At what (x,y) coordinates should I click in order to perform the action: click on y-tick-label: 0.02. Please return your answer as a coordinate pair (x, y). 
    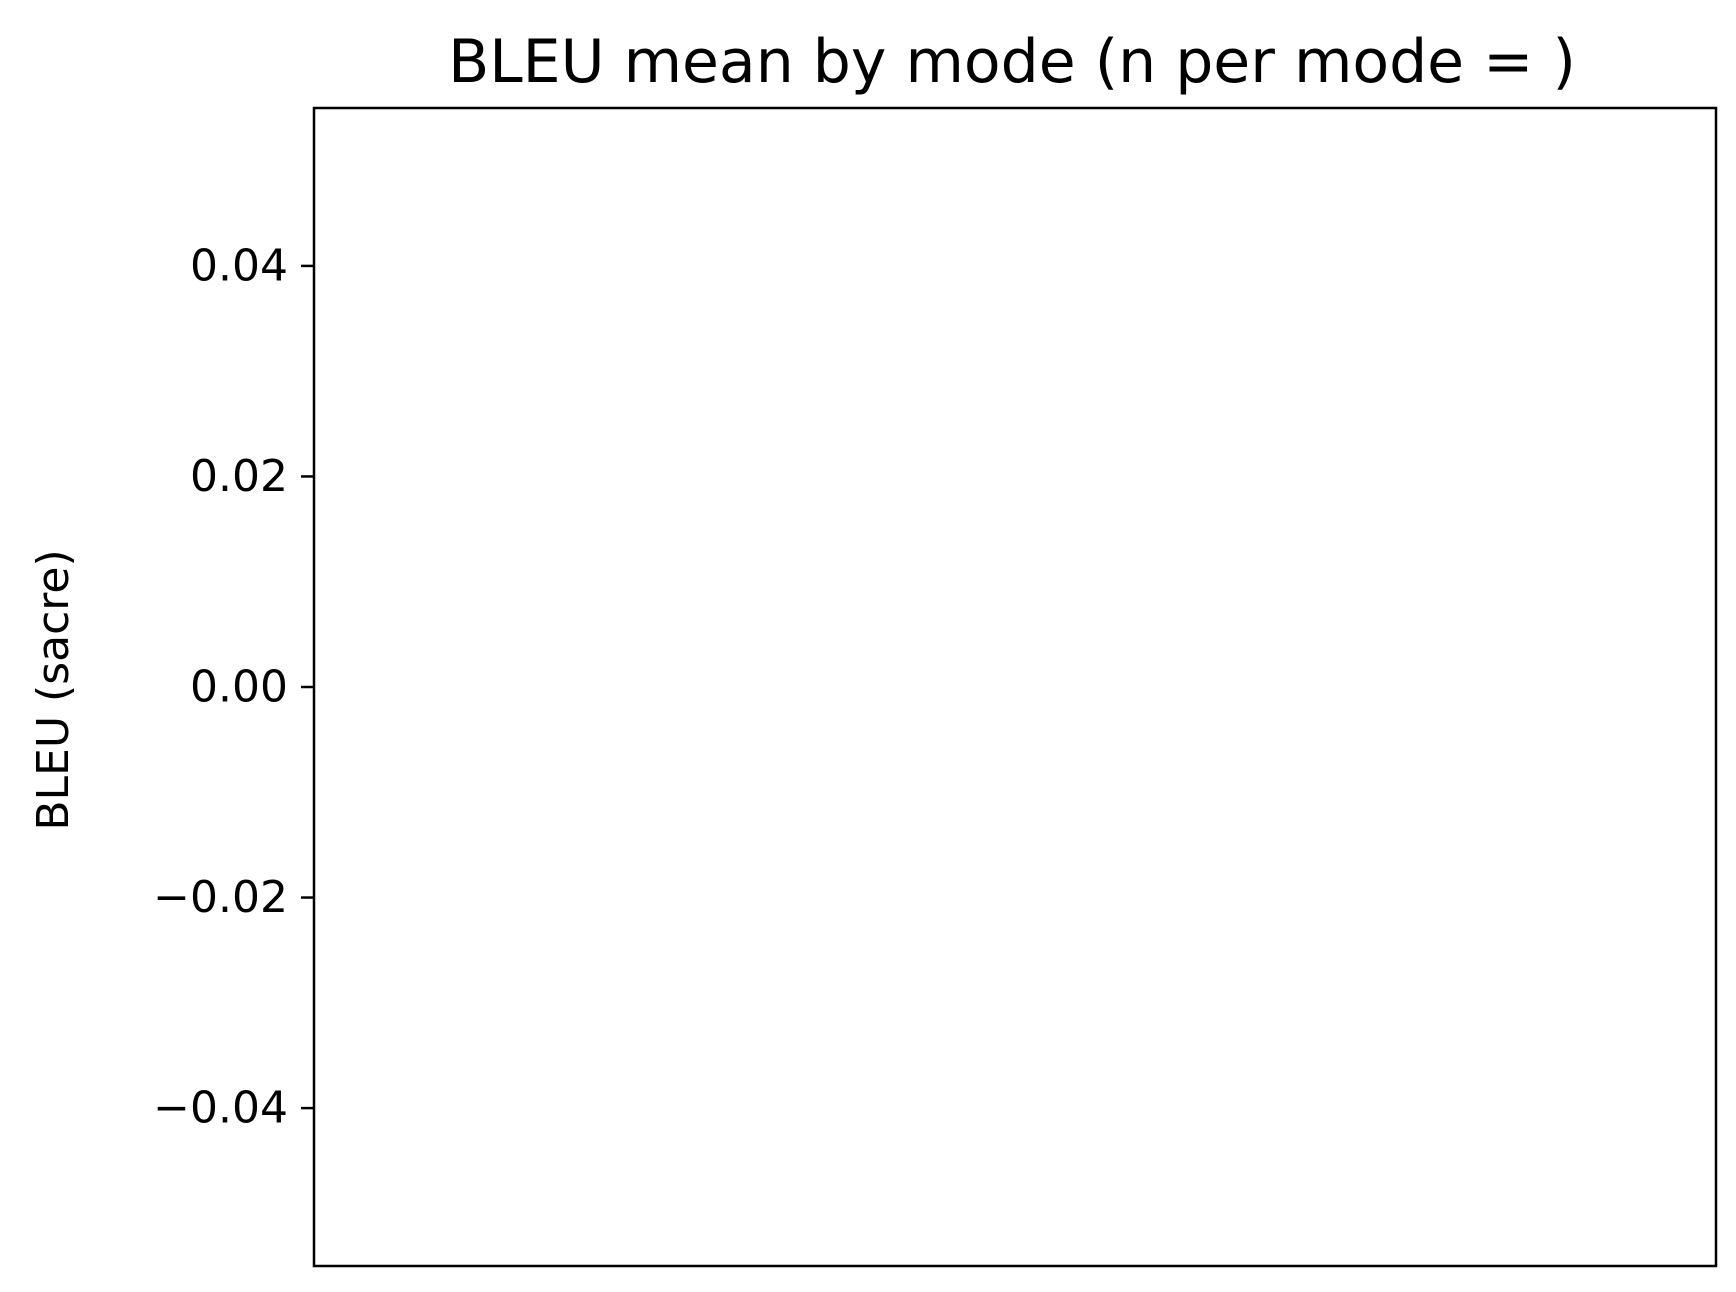
    Looking at the image, I should click on (239, 476).